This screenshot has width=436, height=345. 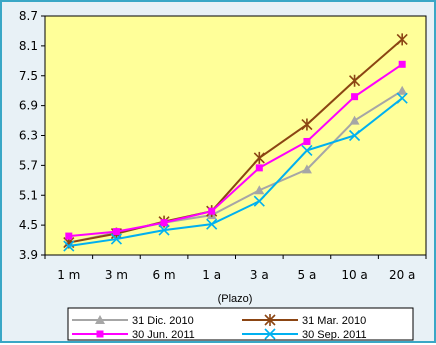 What do you see at coordinates (28, 165) in the screenshot?
I see `y-tick-label: 5.7` at bounding box center [28, 165].